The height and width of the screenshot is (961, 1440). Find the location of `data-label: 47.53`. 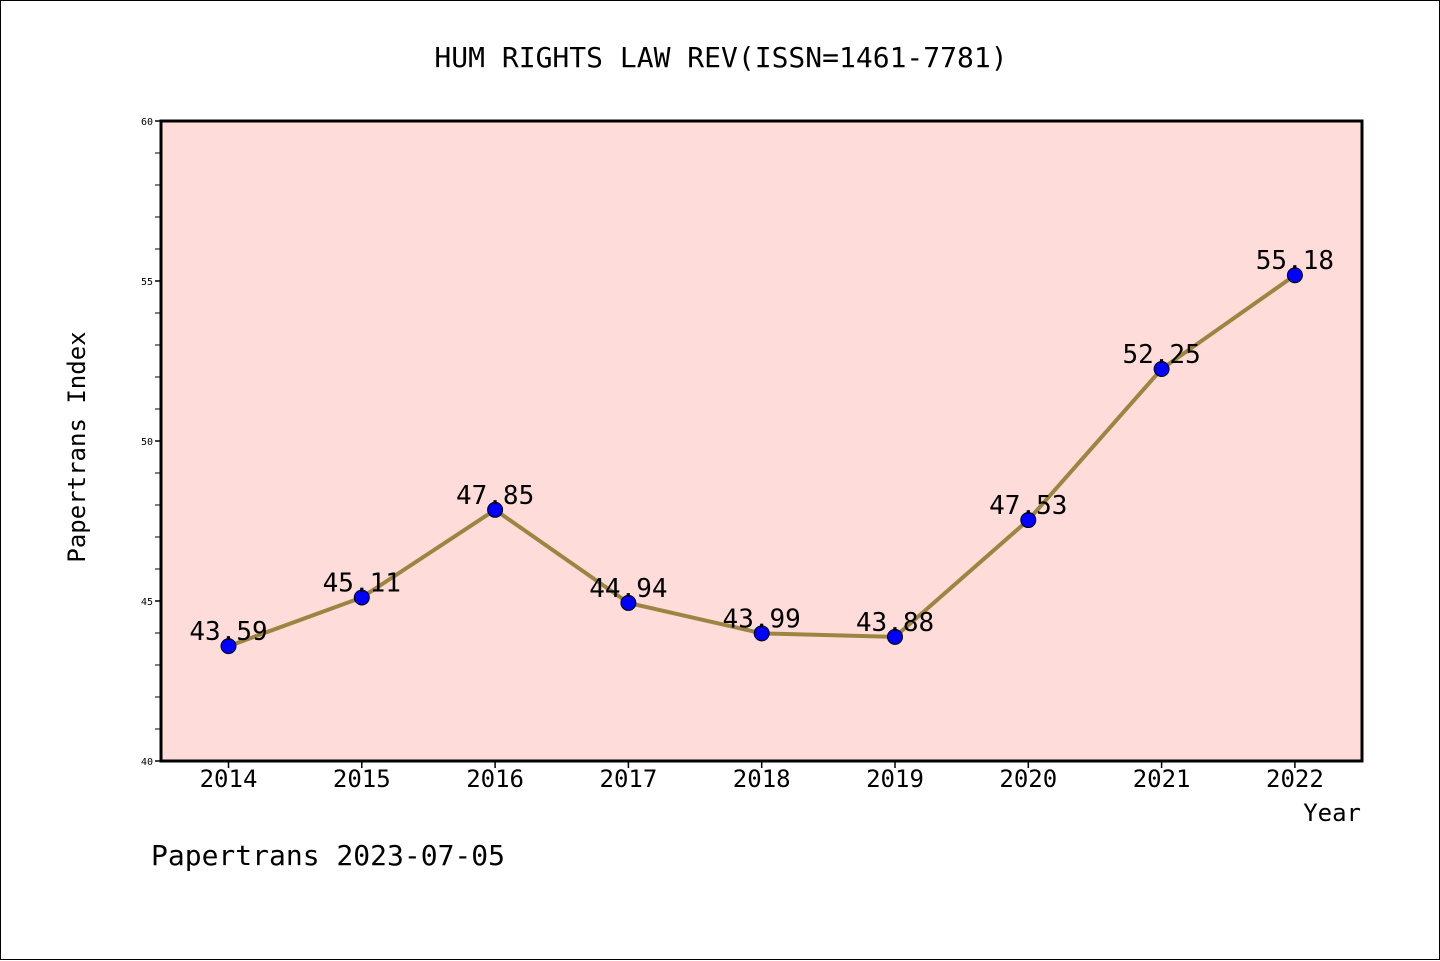

data-label: 47.53 is located at coordinates (1028, 506).